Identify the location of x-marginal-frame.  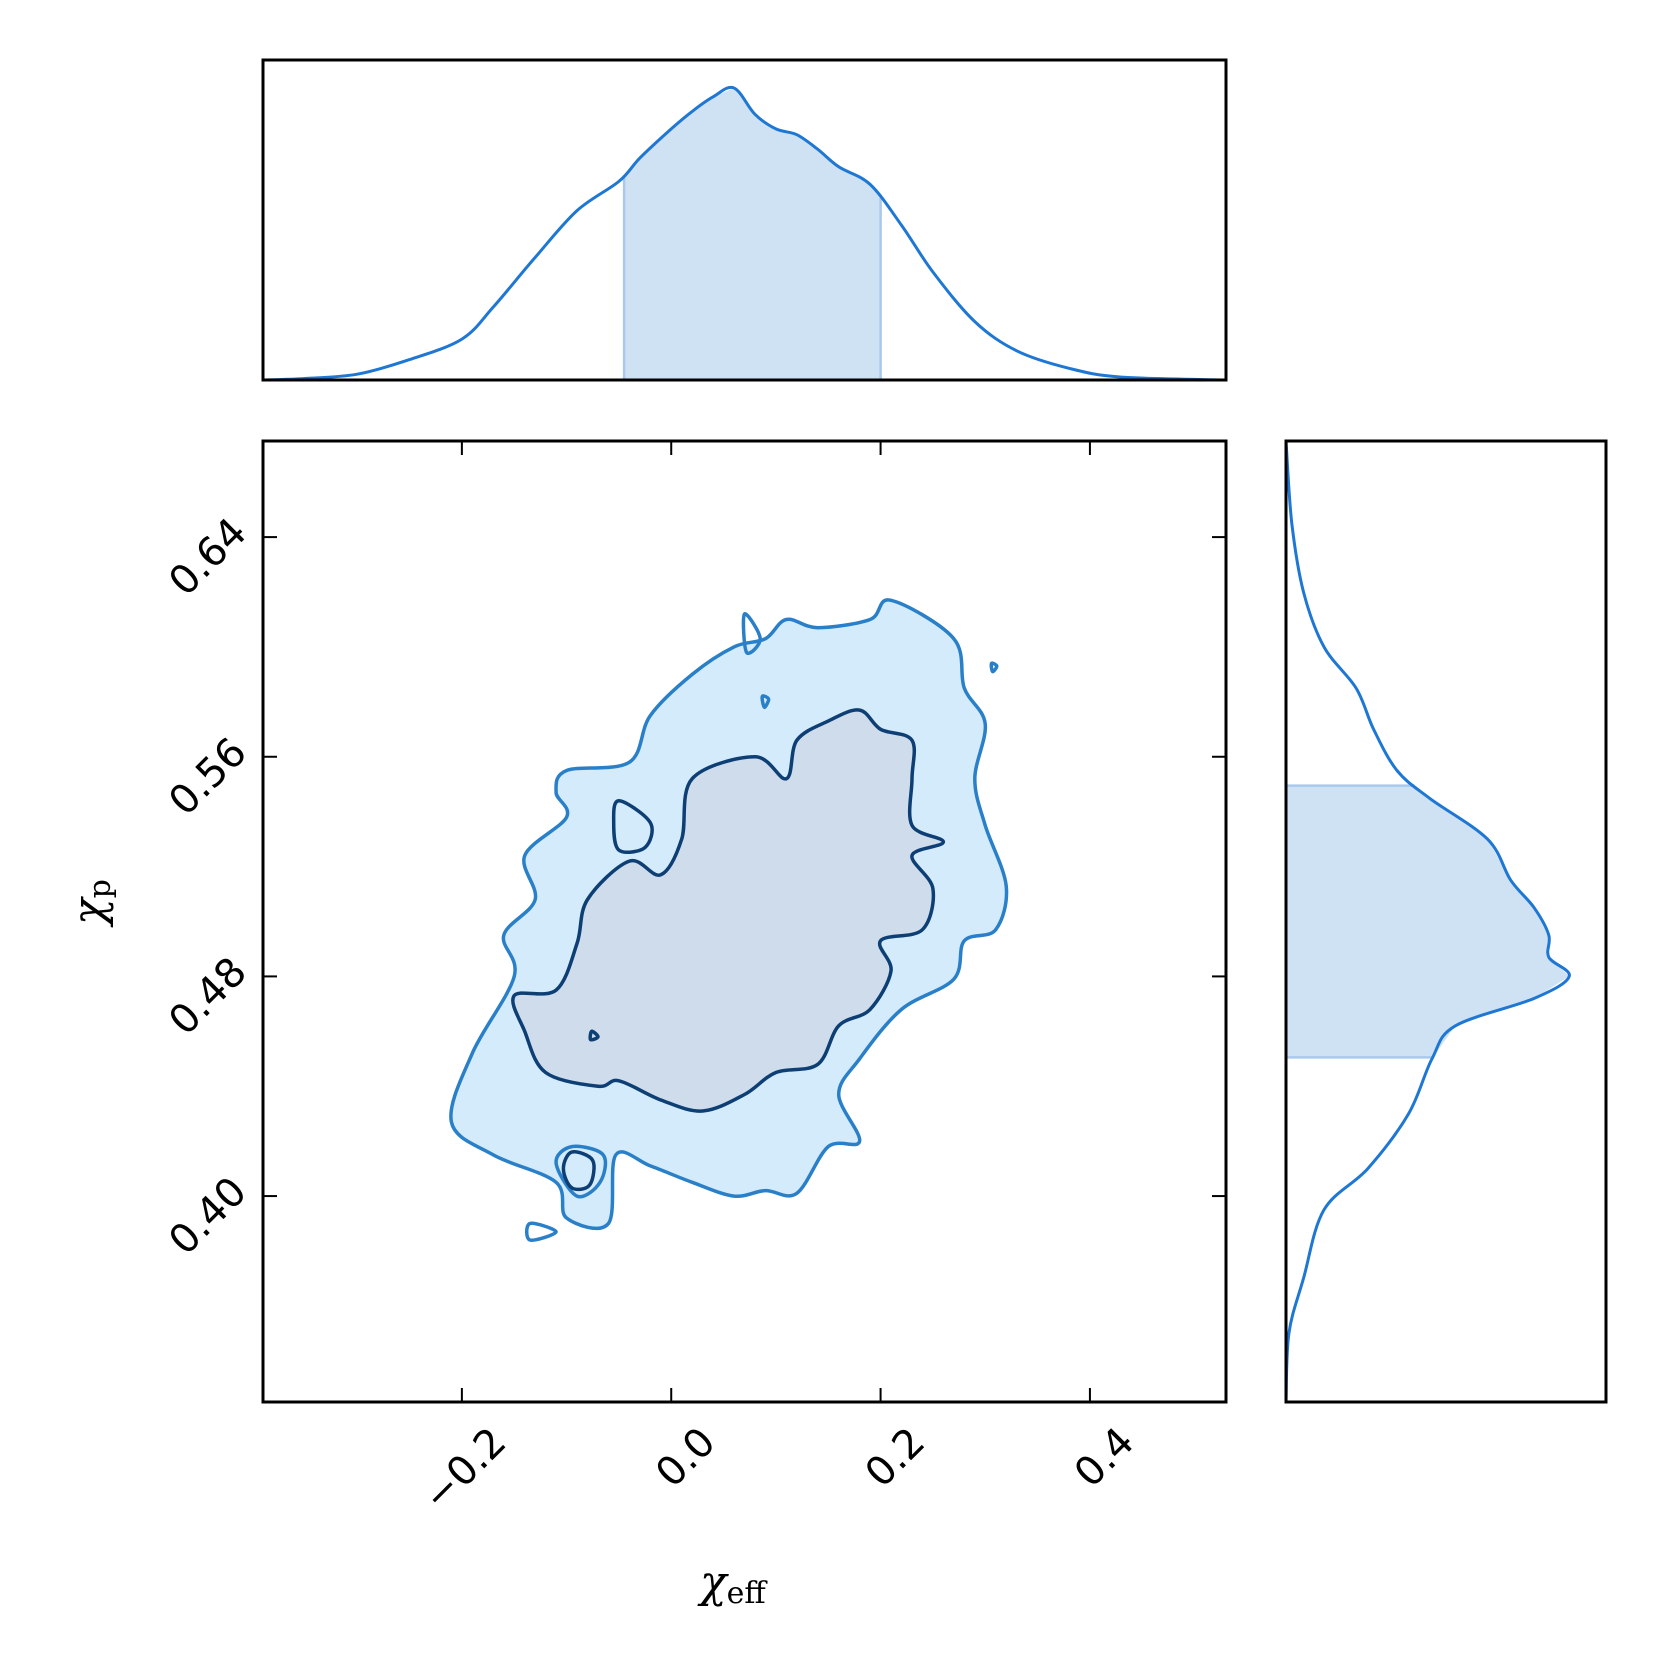
(744, 220).